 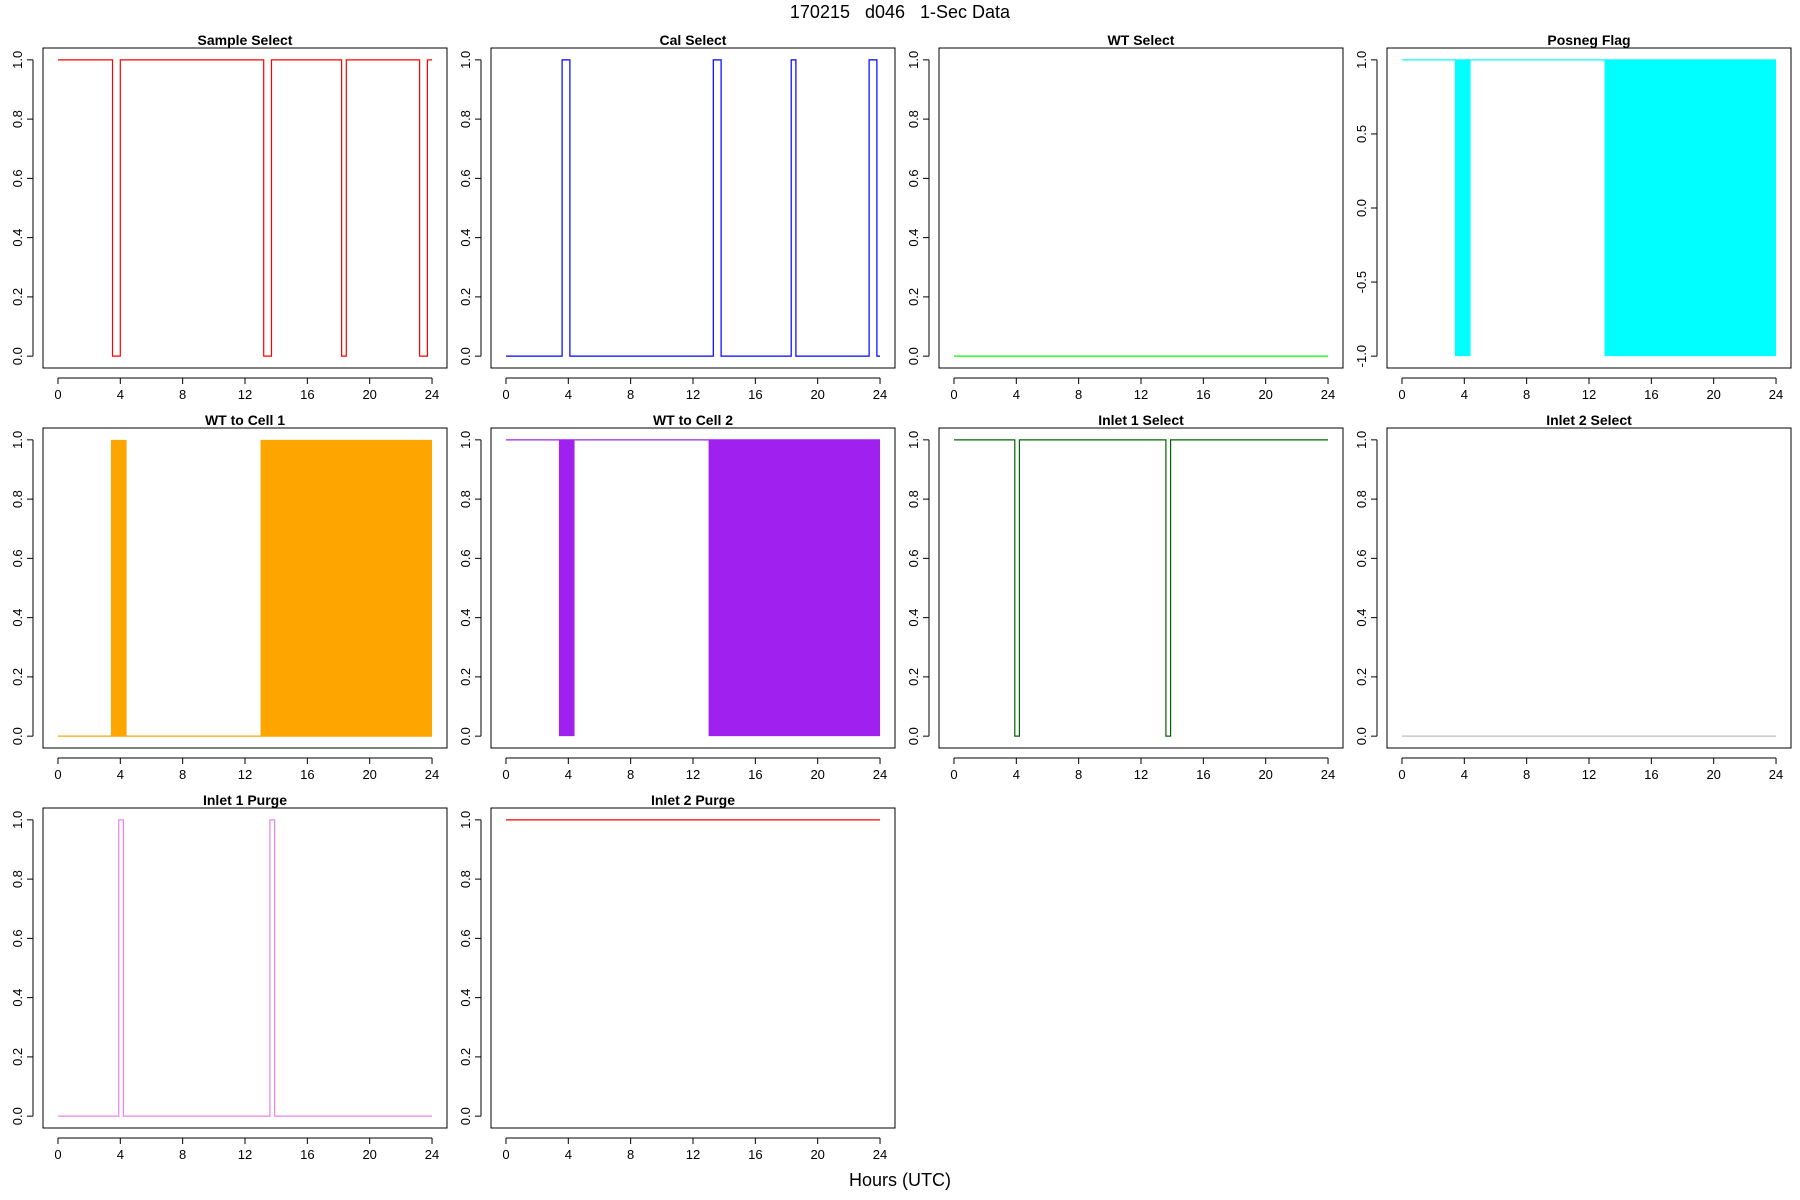 I want to click on y-tick-label: 1.0, so click(x=465, y=440).